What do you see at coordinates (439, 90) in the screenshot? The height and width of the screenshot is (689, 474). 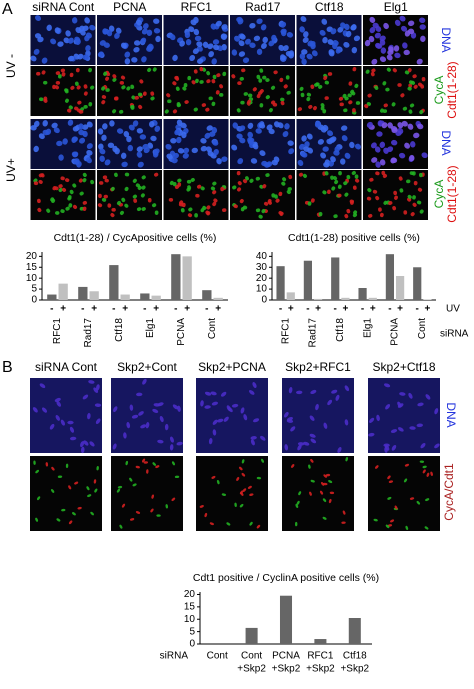 I see `cyca-label: CycA` at bounding box center [439, 90].